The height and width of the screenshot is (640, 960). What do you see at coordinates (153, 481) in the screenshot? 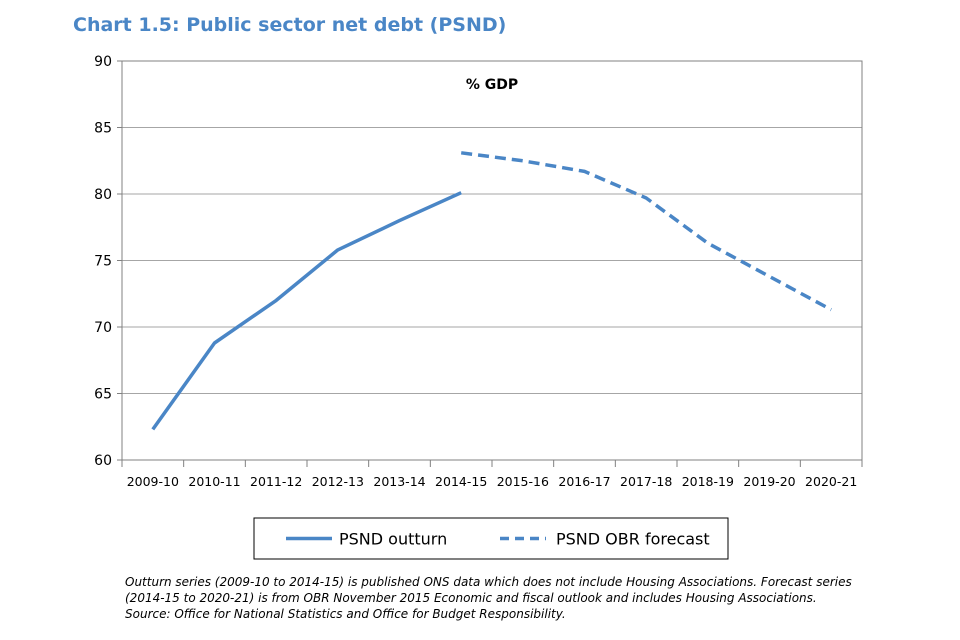
I see `x-tick-label: 2009-10` at bounding box center [153, 481].